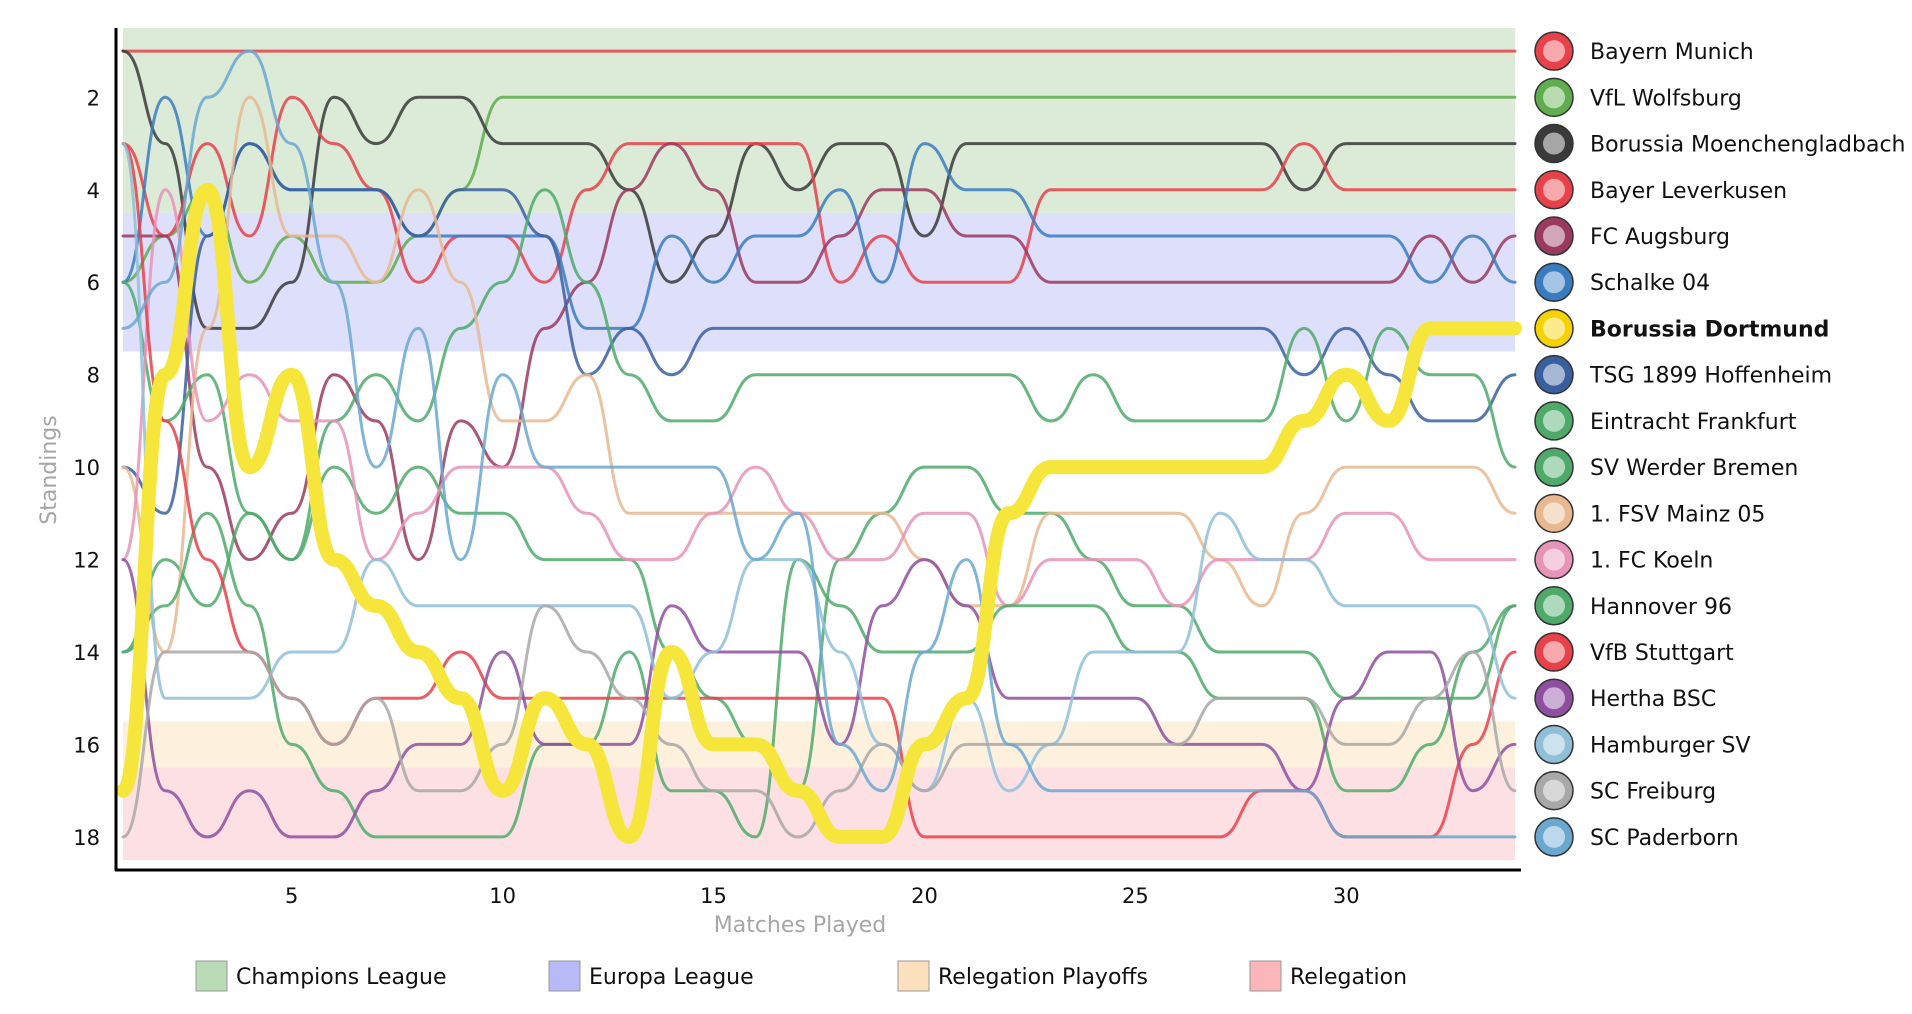  I want to click on team-label-hannover-96: Hannover 96, so click(1661, 607).